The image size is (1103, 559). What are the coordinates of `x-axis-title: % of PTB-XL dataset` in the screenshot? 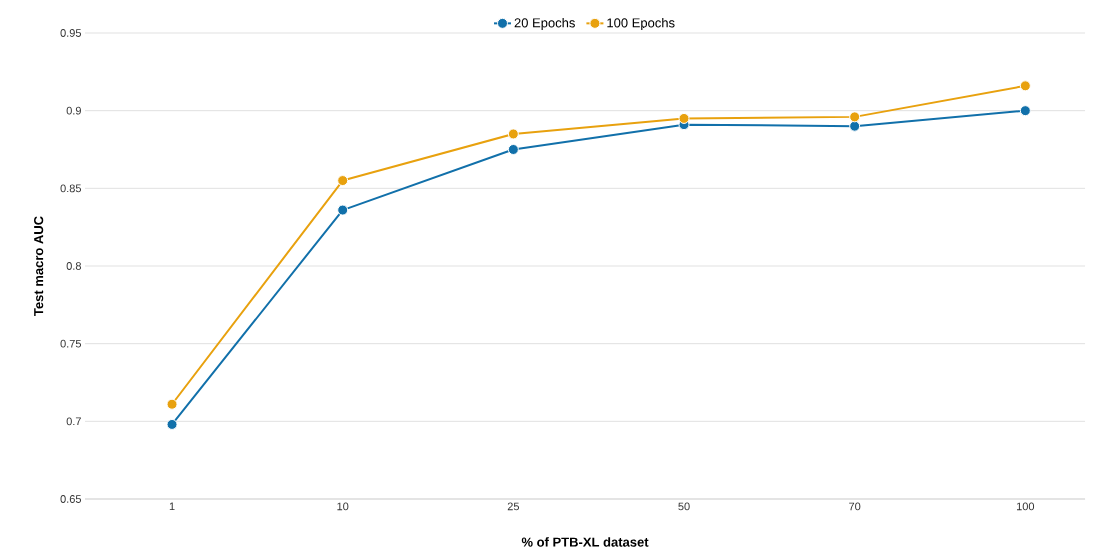 It's located at (585, 542).